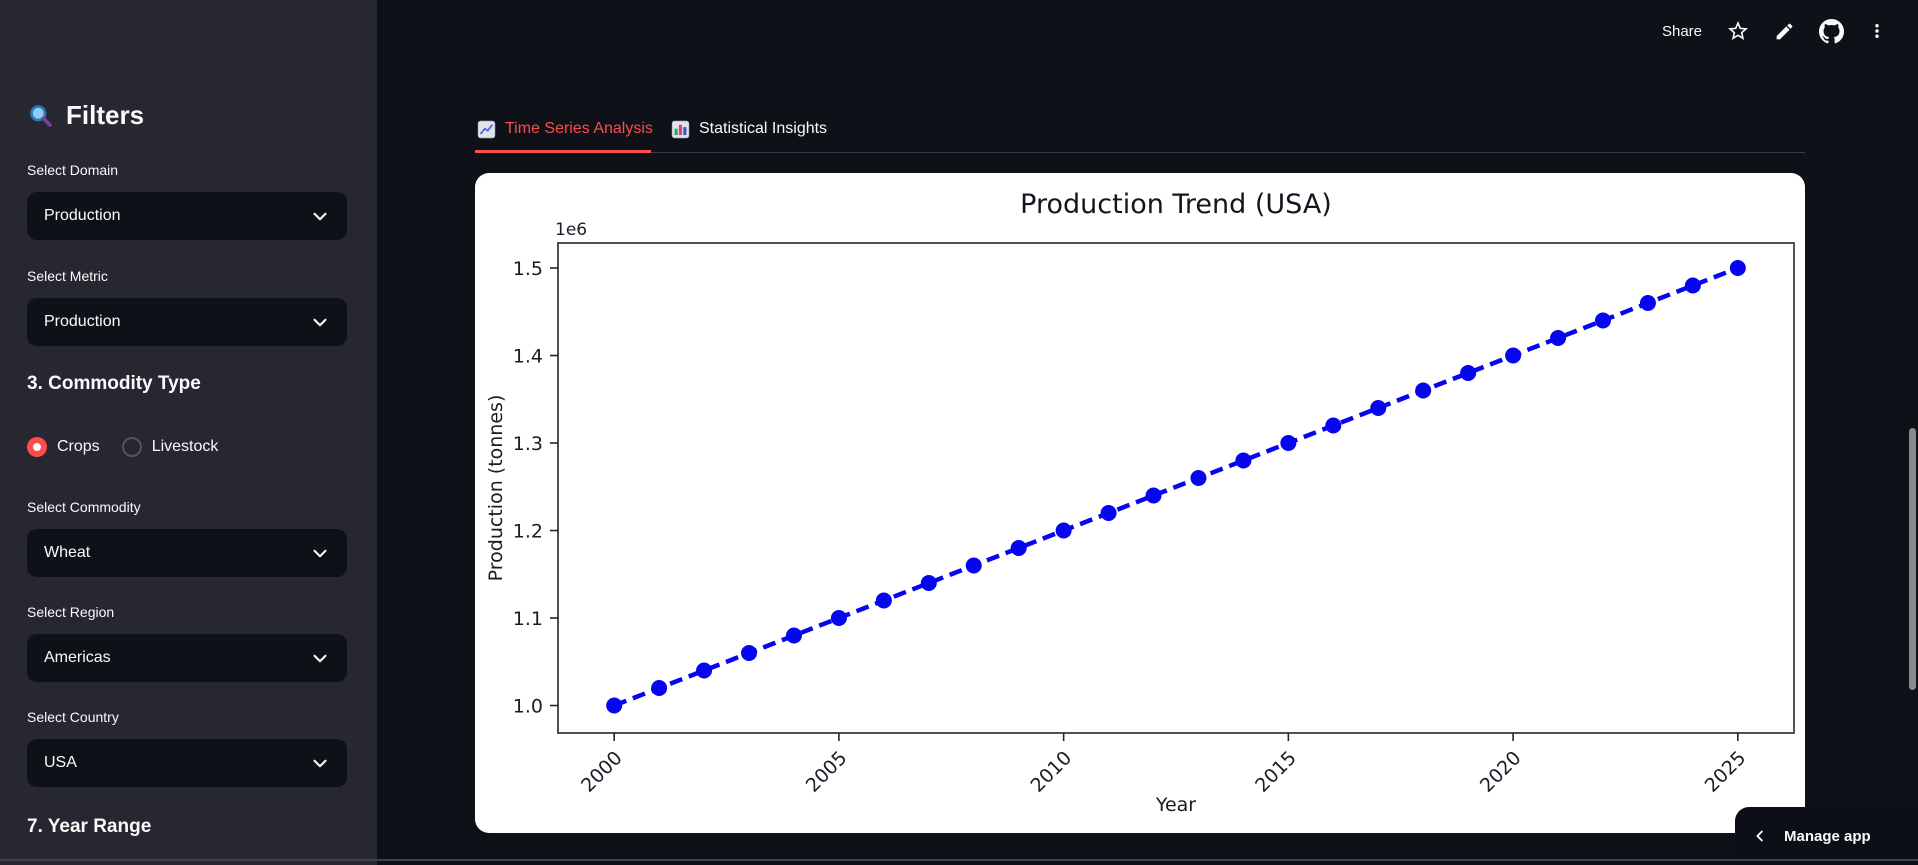 This screenshot has height=865, width=1918. Describe the element at coordinates (131, 447) in the screenshot. I see `radio-unselected-icon` at that location.